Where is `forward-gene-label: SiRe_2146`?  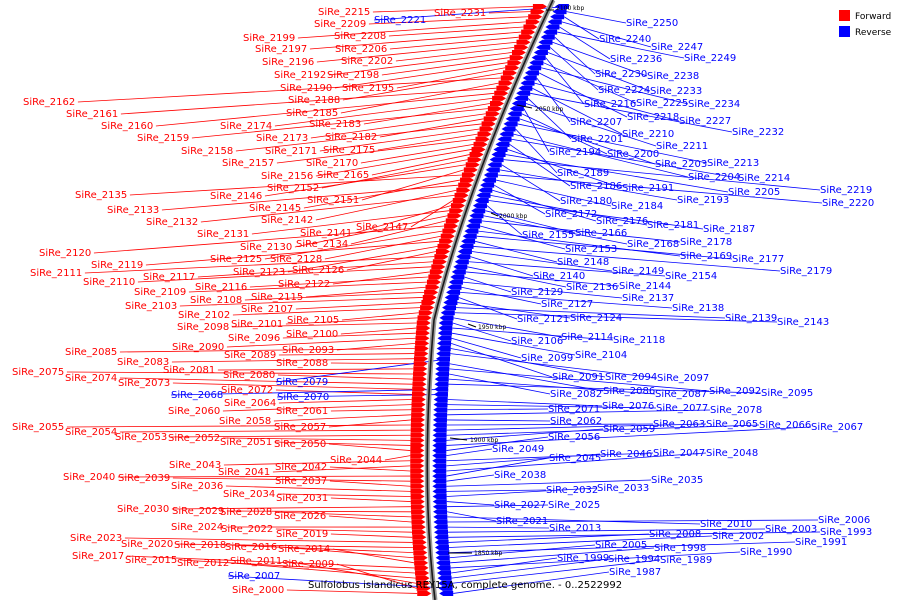
forward-gene-label: SiRe_2146 is located at coordinates (236, 196).